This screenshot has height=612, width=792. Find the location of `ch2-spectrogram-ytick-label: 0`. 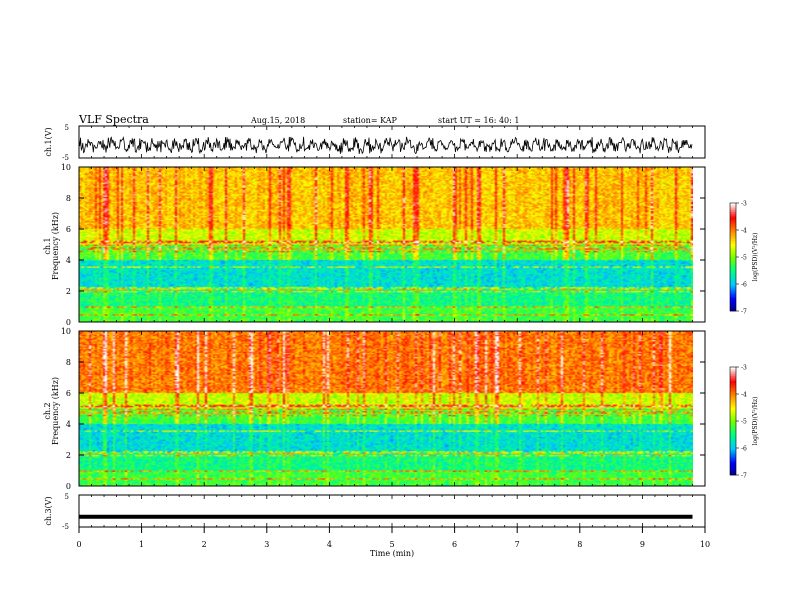

ch2-spectrogram-ytick-label: 0 is located at coordinates (68, 486).